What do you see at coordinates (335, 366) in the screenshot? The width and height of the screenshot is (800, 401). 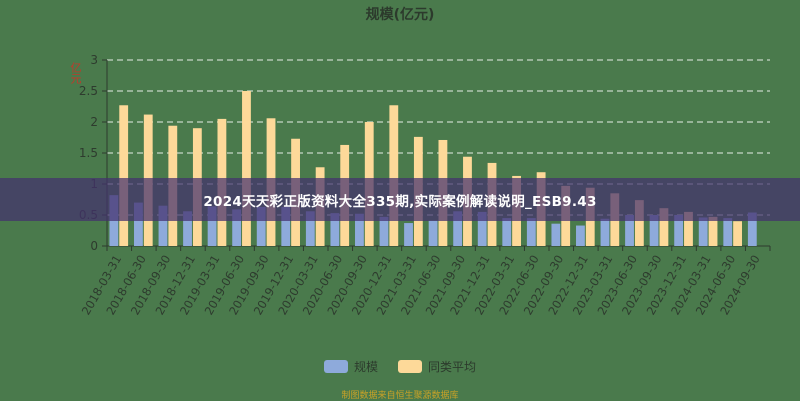 I see `legend-swatch-scale` at bounding box center [335, 366].